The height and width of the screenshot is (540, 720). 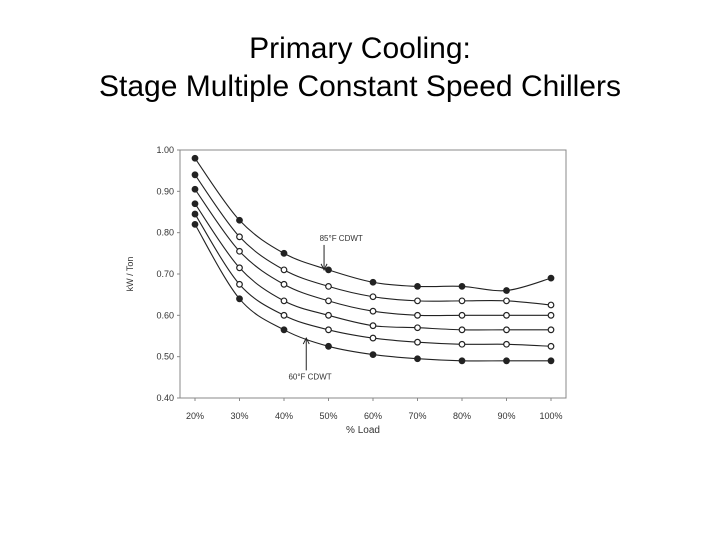 What do you see at coordinates (360, 86) in the screenshot?
I see `slide-title-line-2: Stage Multiple Constant Speed Chillers` at bounding box center [360, 86].